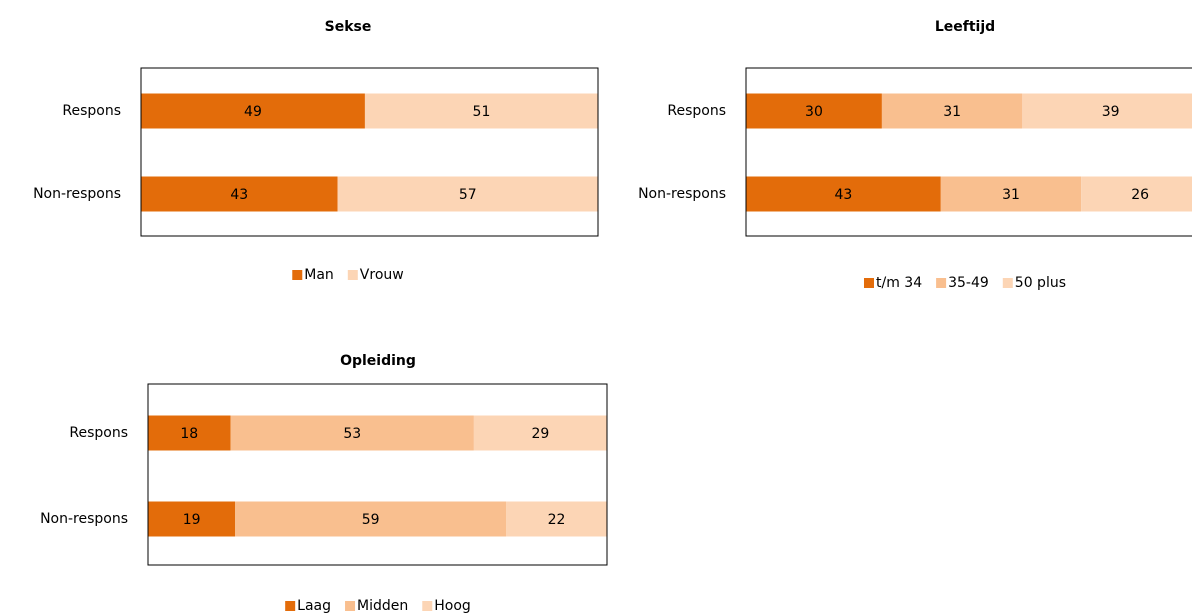 This screenshot has width=1192, height=616. What do you see at coordinates (378, 361) in the screenshot?
I see `chart-title: Opleiding` at bounding box center [378, 361].